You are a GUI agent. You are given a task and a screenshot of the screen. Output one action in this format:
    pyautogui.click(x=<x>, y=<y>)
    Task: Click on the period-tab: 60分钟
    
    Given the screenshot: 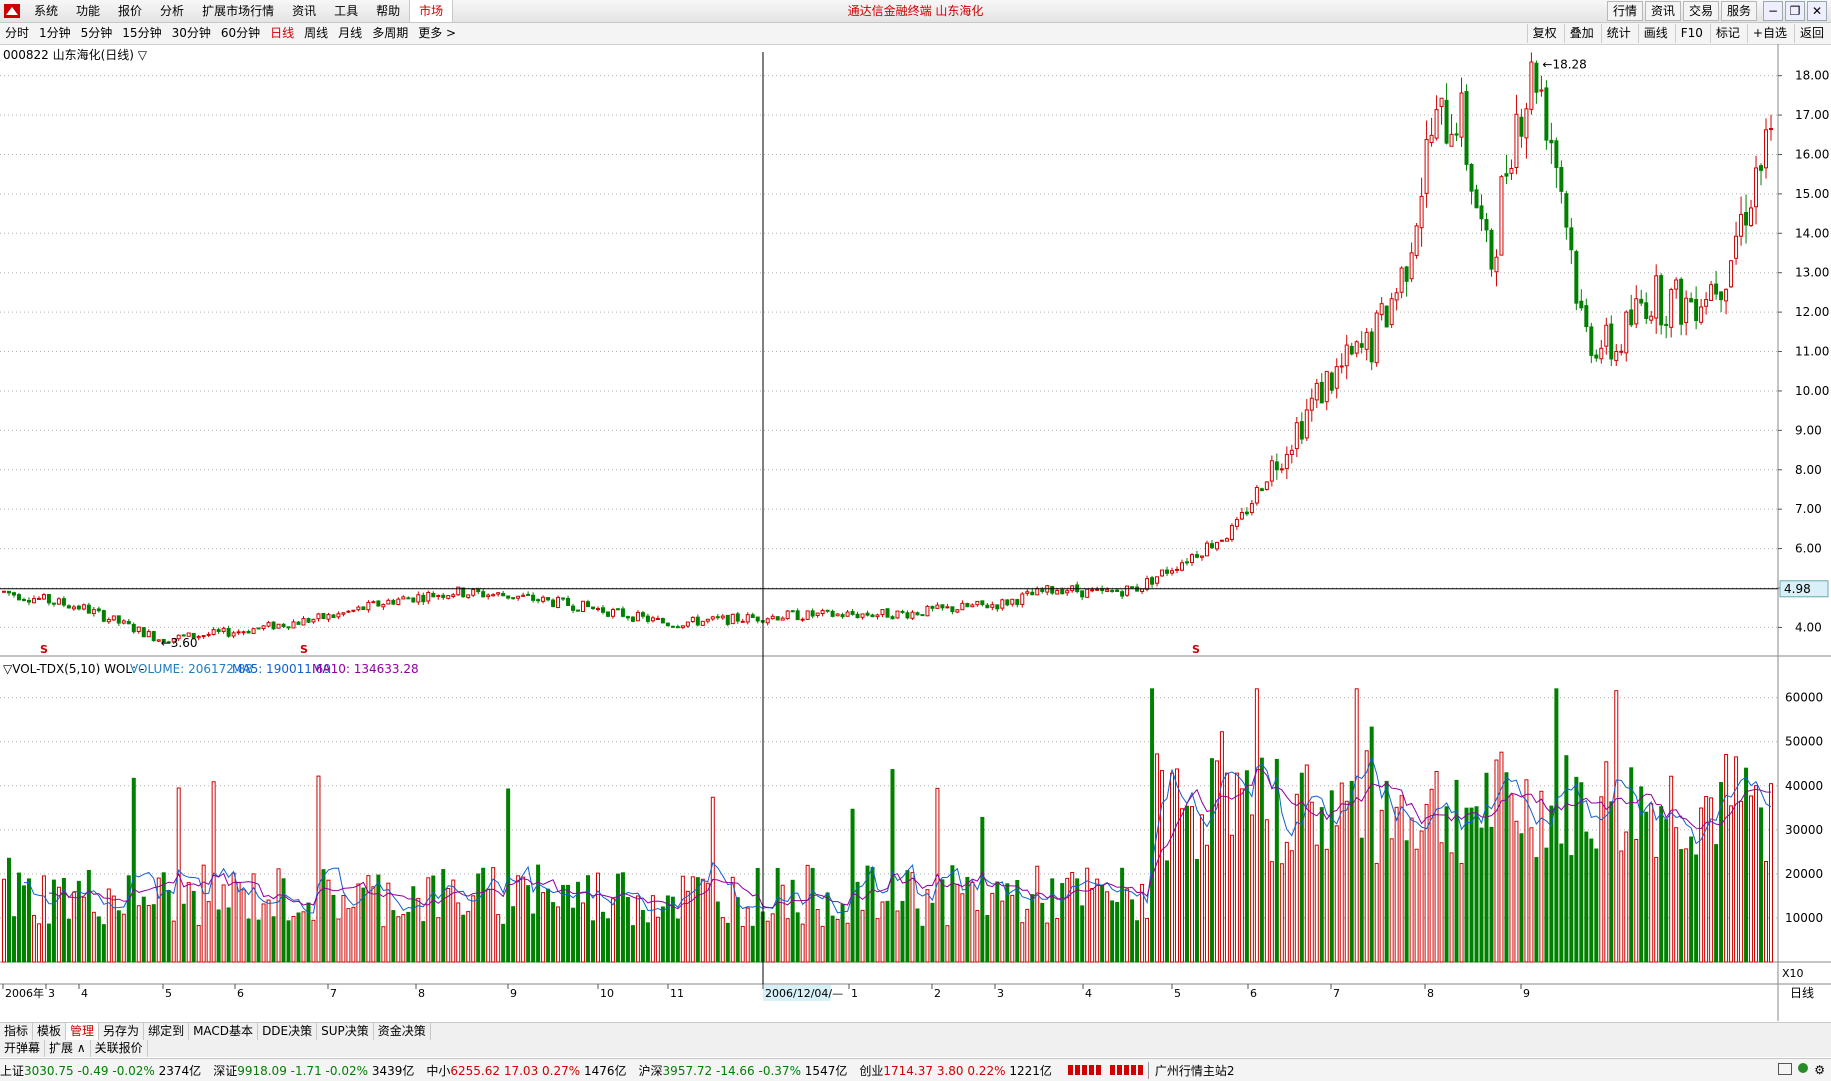 What is the action you would take?
    pyautogui.click(x=240, y=33)
    